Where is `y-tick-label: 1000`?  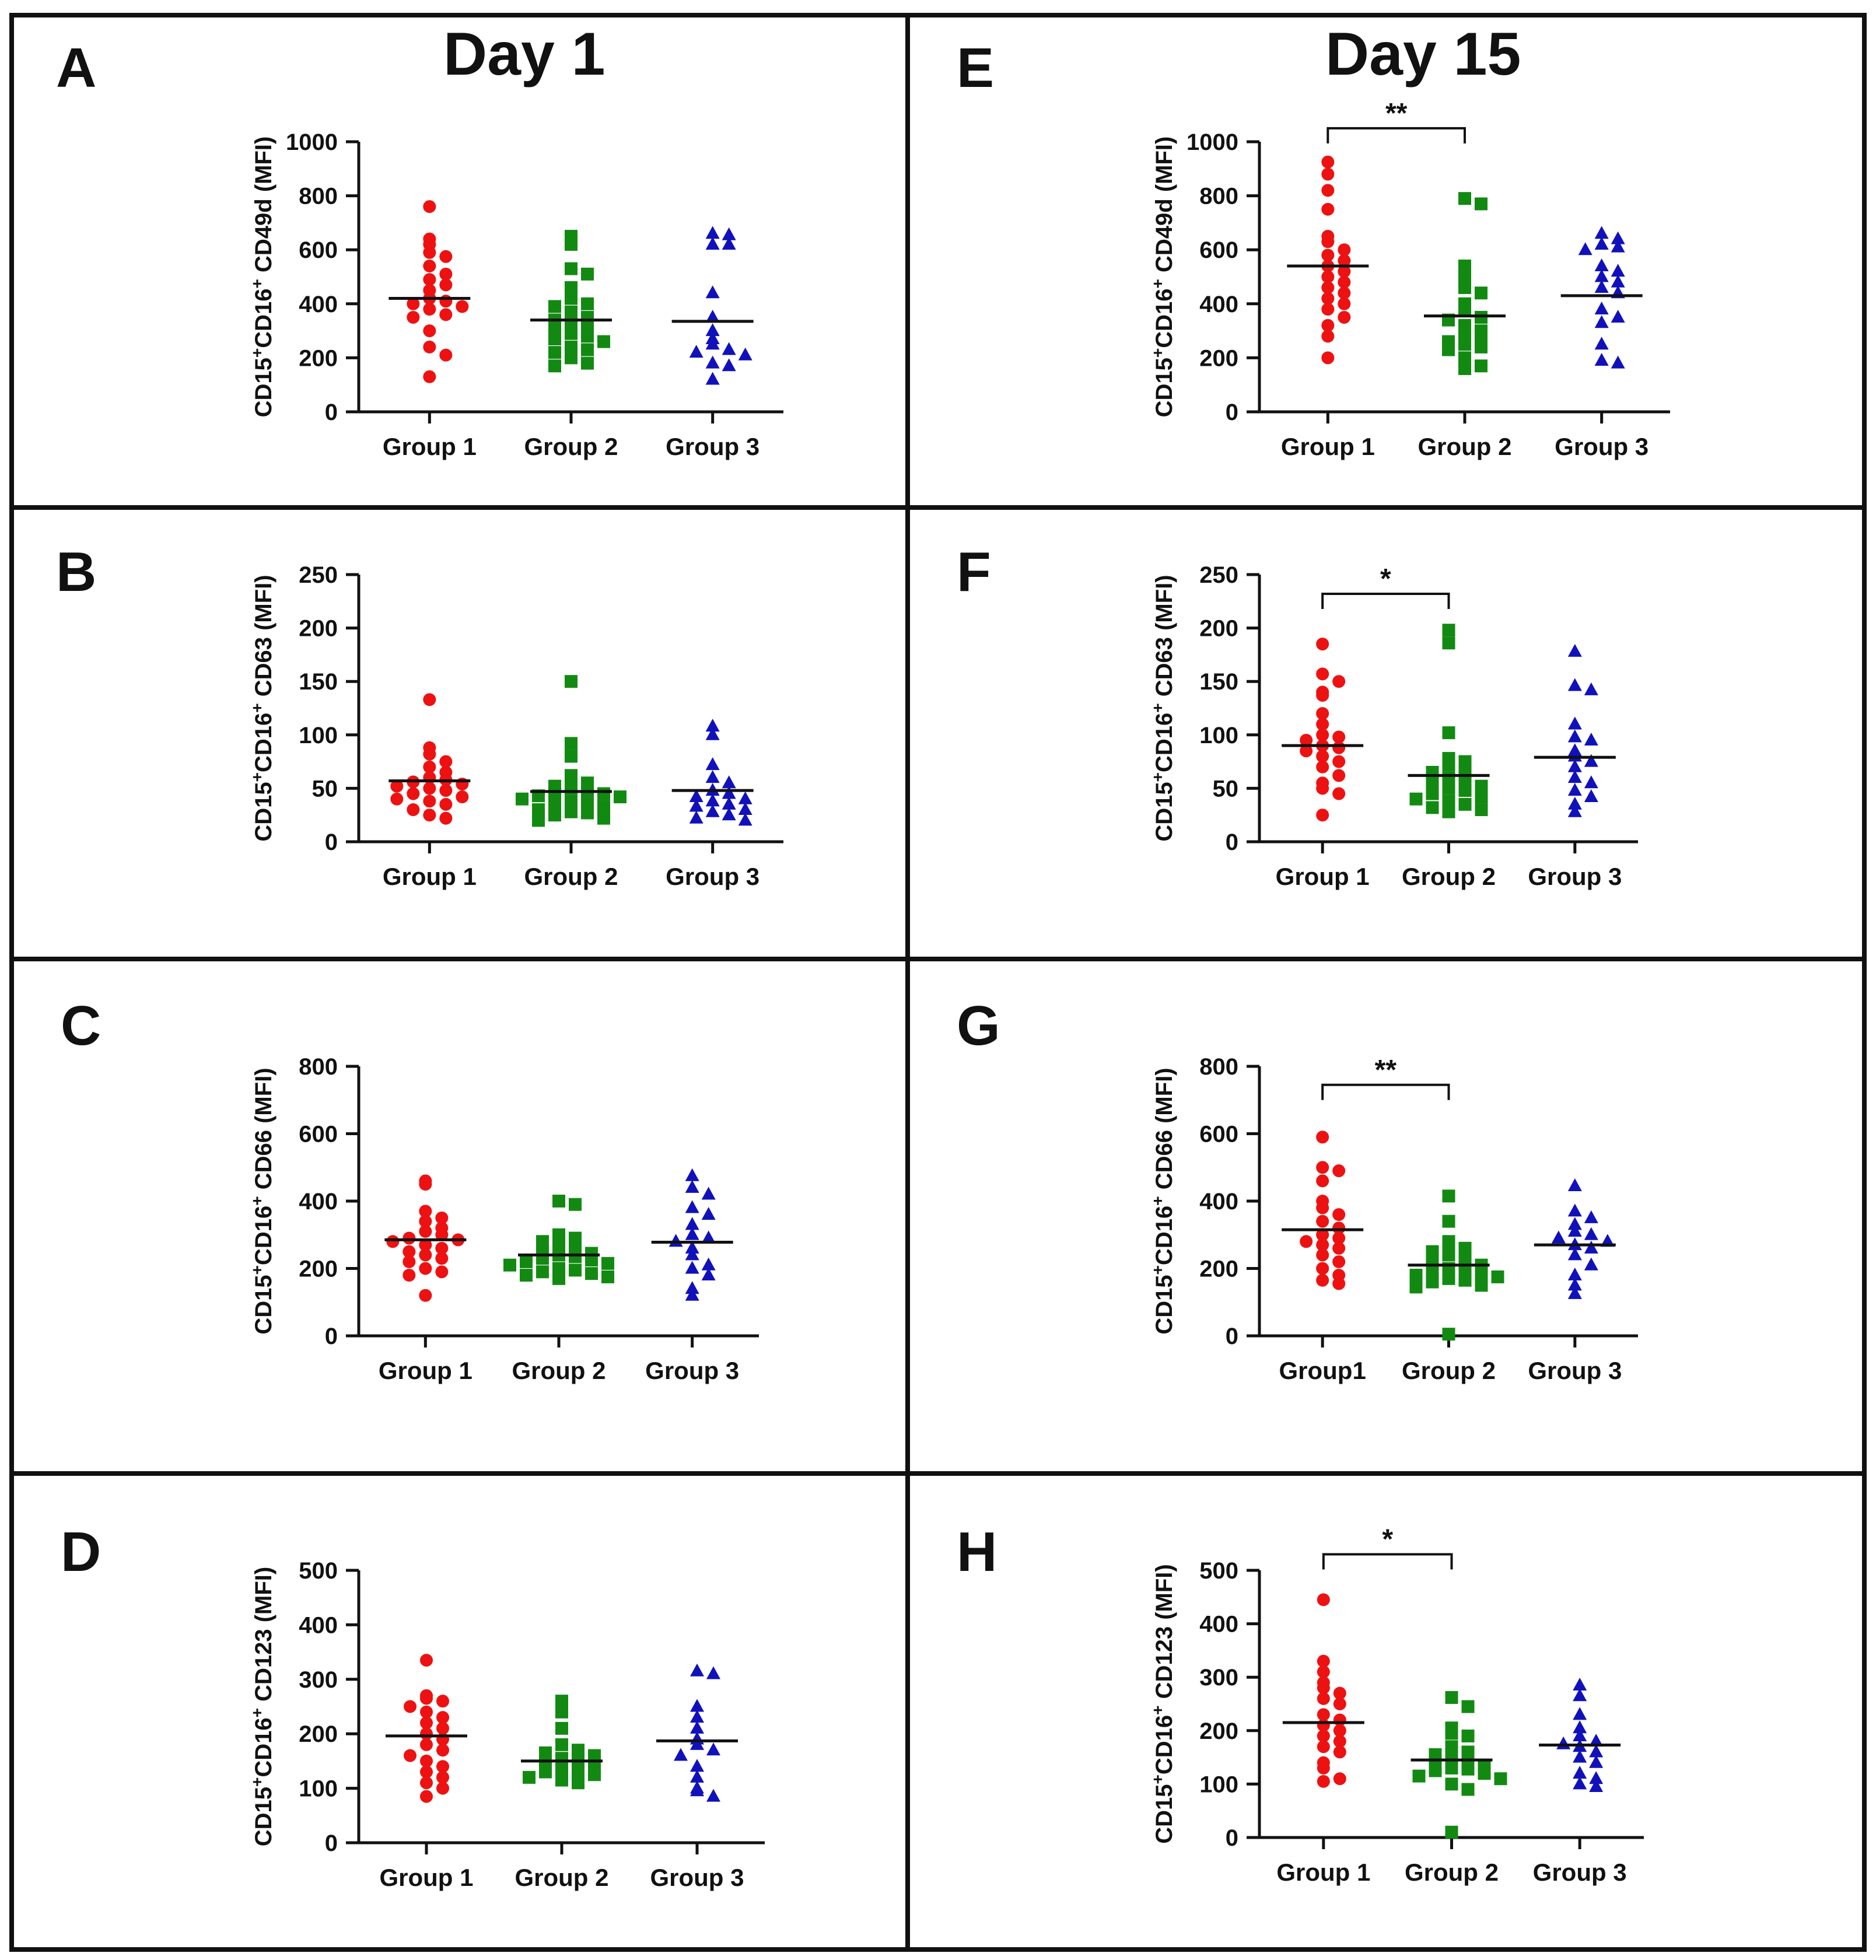 y-tick-label: 1000 is located at coordinates (1212, 142).